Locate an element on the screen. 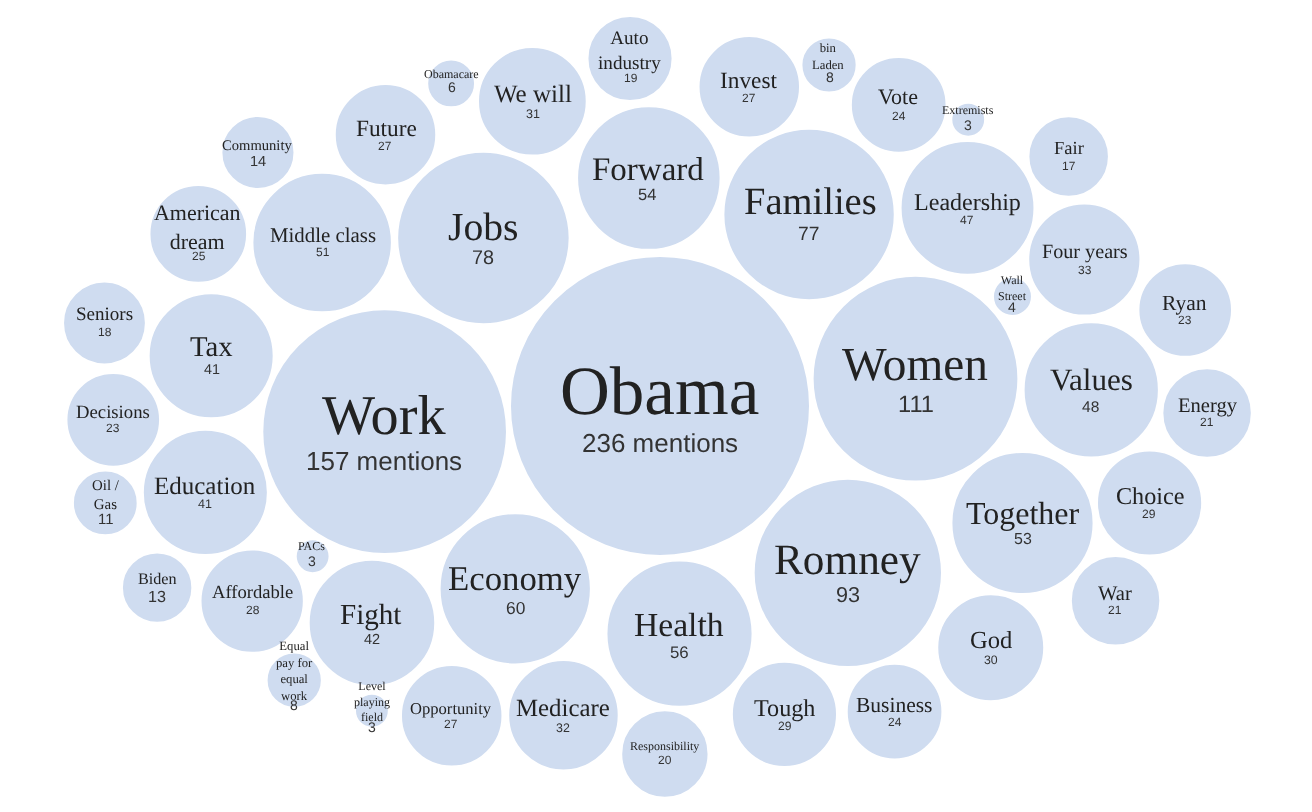  data-label: 157 mentions is located at coordinates (385, 461).